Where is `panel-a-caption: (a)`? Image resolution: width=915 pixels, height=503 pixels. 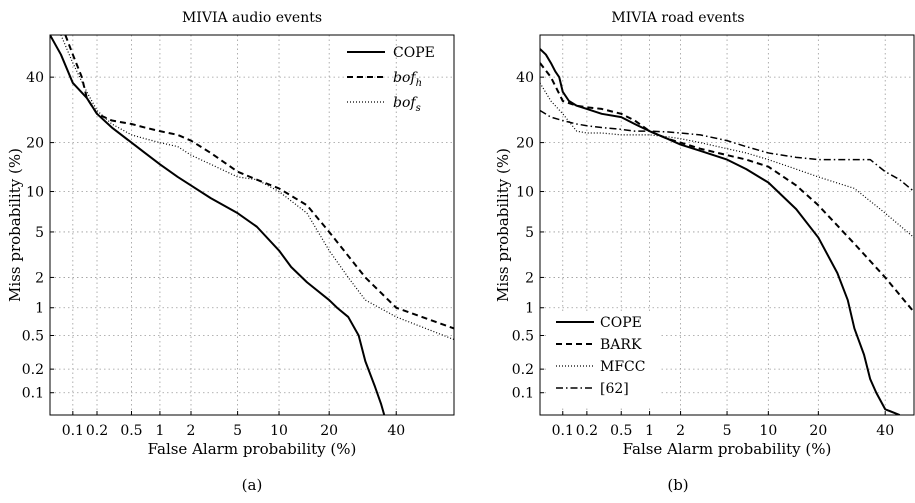
panel-a-caption: (a) is located at coordinates (252, 485).